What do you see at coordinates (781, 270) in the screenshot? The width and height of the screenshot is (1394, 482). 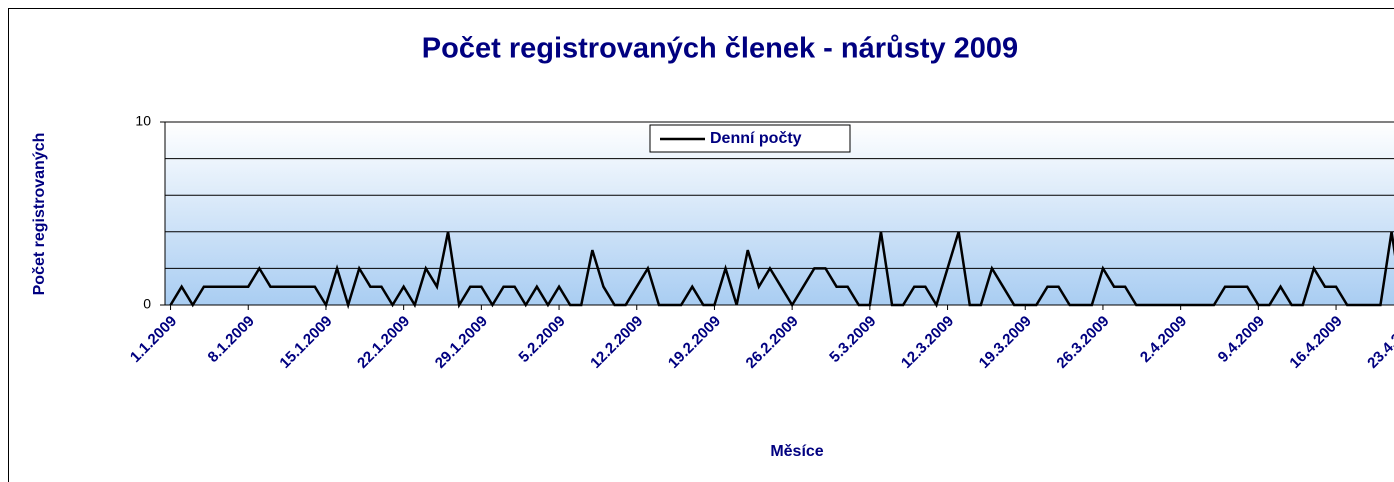 I see `series-line` at bounding box center [781, 270].